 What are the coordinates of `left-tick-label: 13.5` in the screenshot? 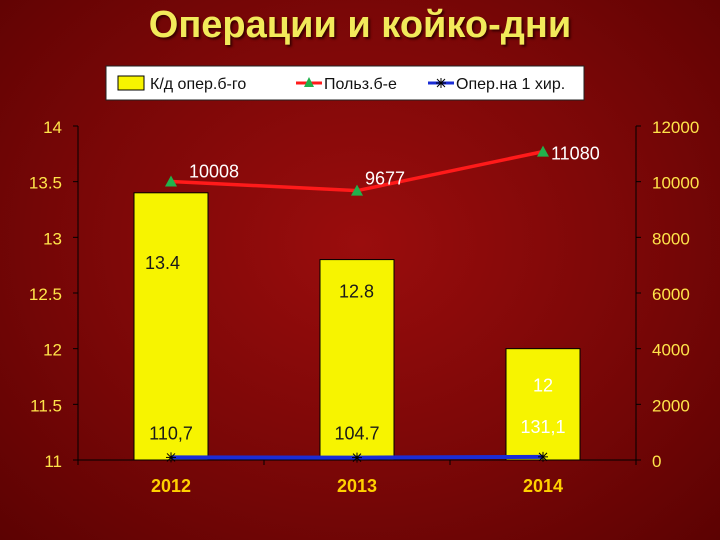 It's located at (45, 183).